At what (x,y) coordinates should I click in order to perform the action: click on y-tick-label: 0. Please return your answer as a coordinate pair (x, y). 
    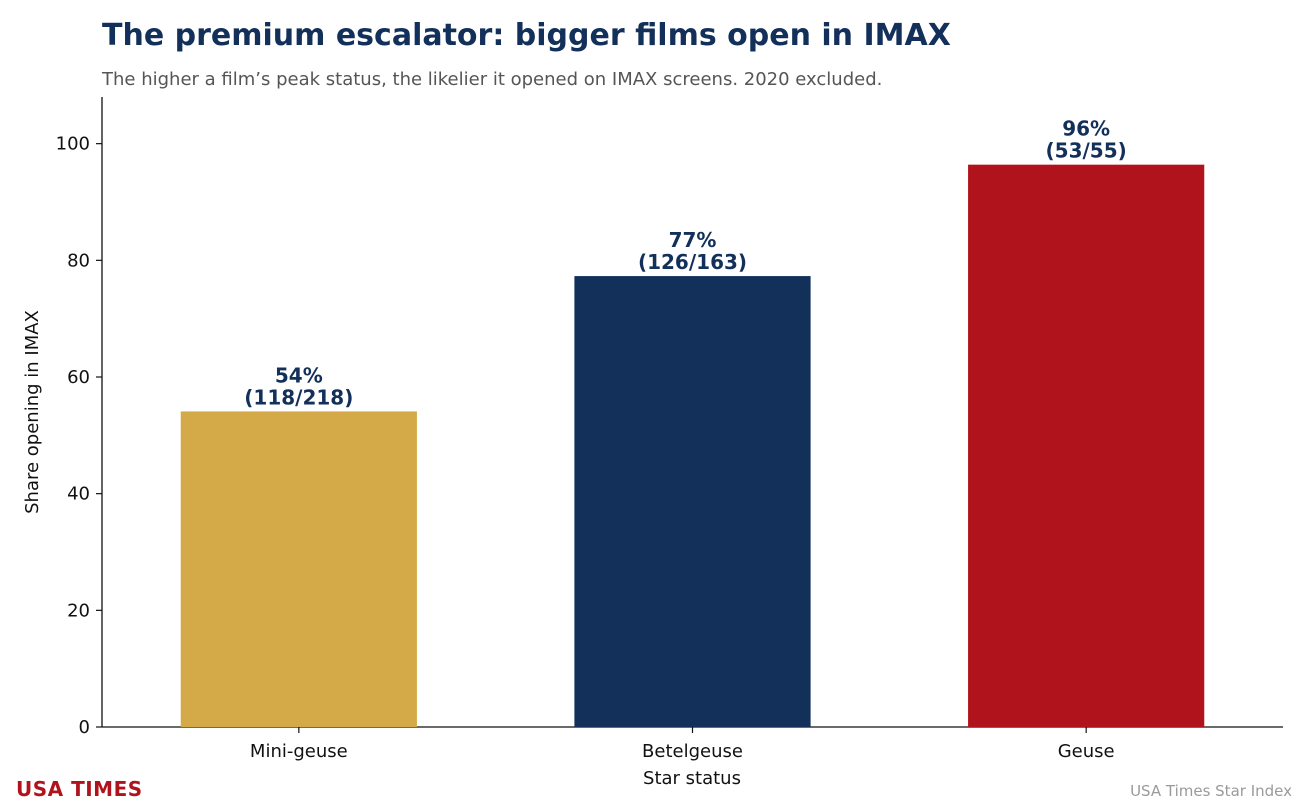
    Looking at the image, I should click on (84, 727).